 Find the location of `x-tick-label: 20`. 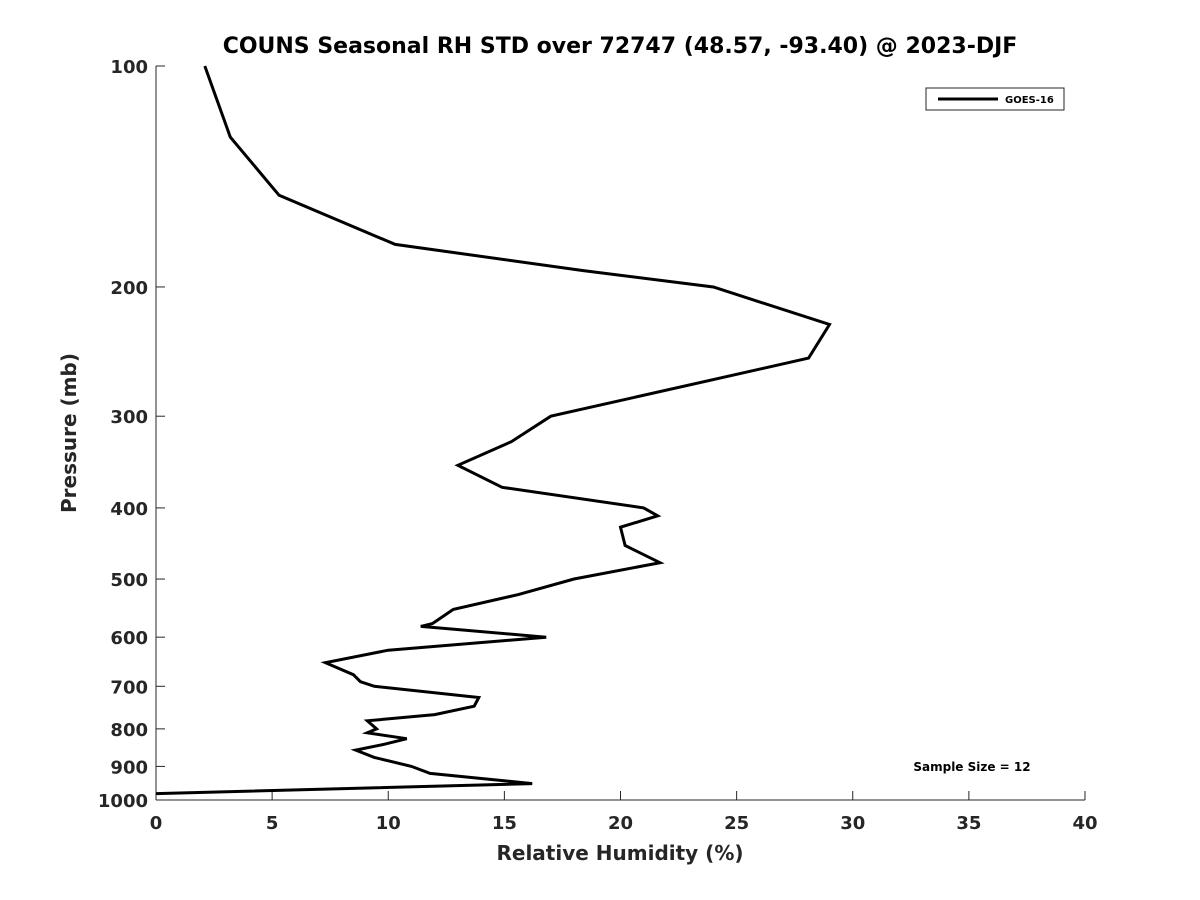

x-tick-label: 20 is located at coordinates (620, 823).